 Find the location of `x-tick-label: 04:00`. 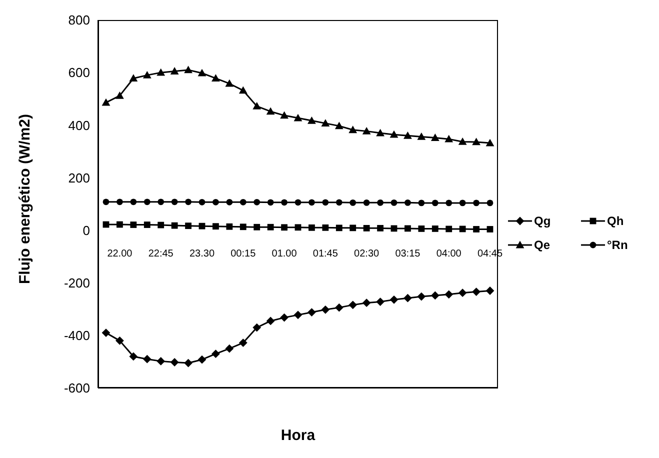

x-tick-label: 04:00 is located at coordinates (449, 254).